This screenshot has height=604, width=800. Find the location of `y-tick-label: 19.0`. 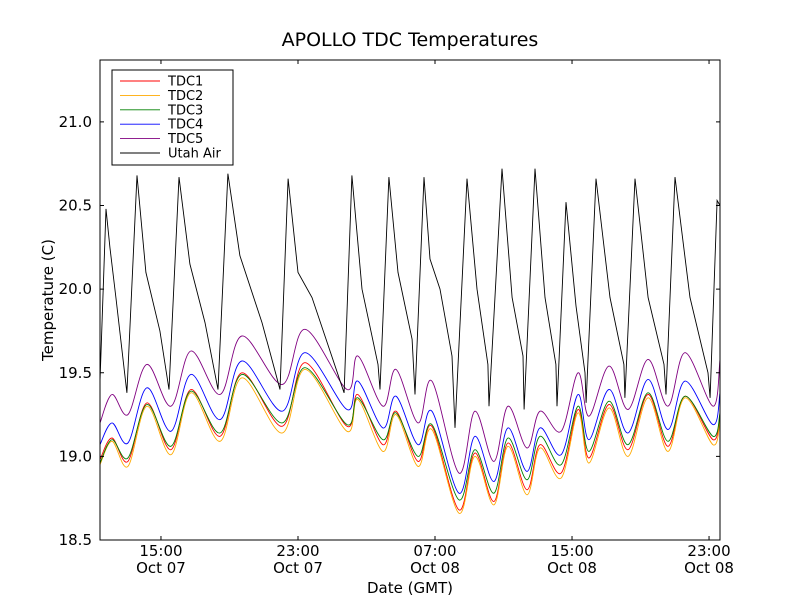

y-tick-label: 19.0 is located at coordinates (75, 456).